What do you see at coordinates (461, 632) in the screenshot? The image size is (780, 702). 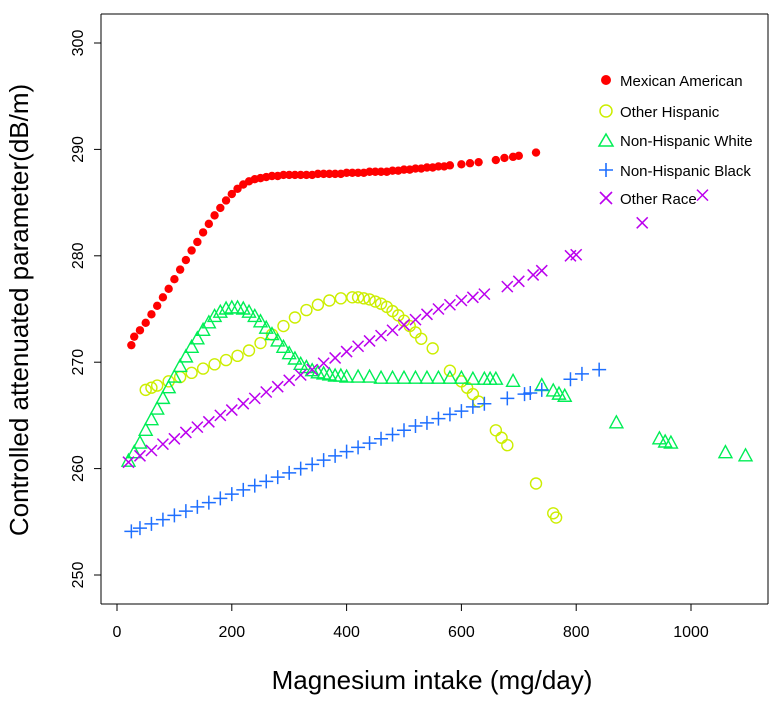 I see `x-tick-label-600: 600` at bounding box center [461, 632].